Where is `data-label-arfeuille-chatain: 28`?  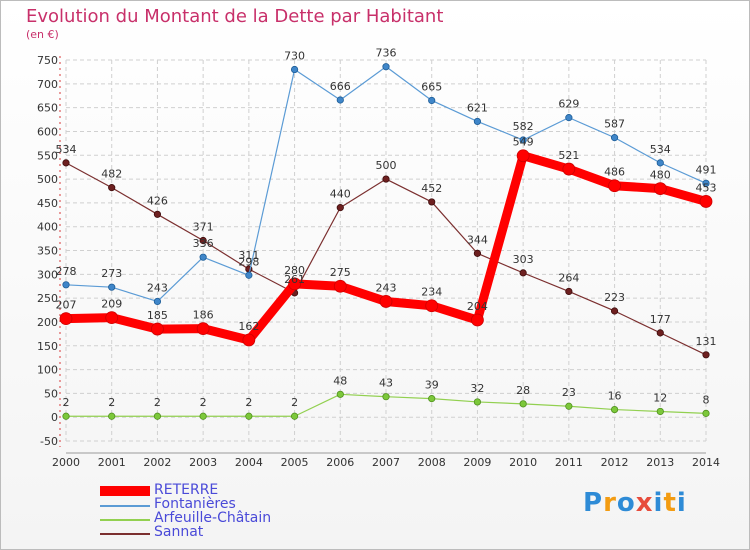 data-label-arfeuille-chatain: 28 is located at coordinates (523, 390).